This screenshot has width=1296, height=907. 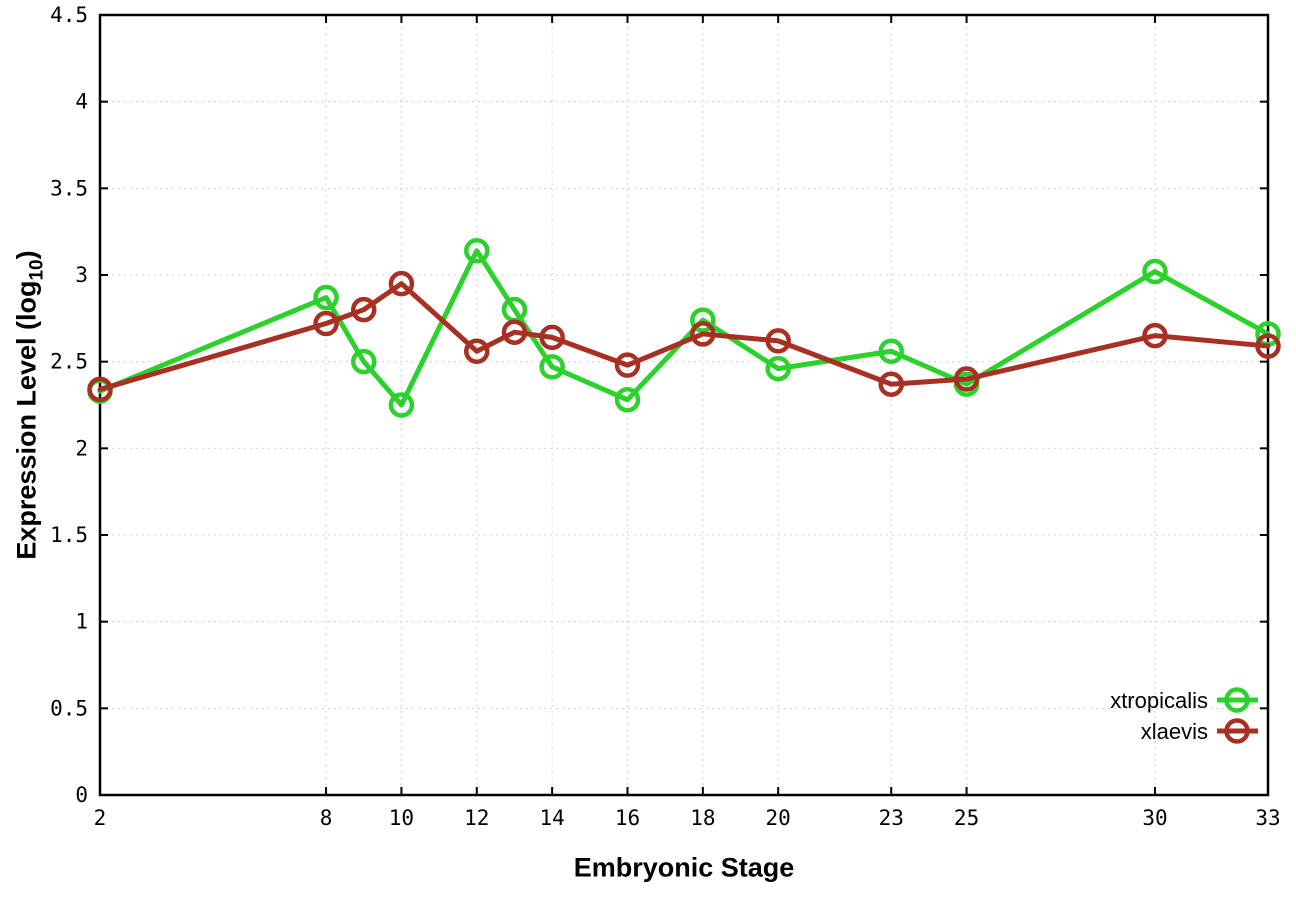 I want to click on y-tick-label: 3, so click(x=81, y=275).